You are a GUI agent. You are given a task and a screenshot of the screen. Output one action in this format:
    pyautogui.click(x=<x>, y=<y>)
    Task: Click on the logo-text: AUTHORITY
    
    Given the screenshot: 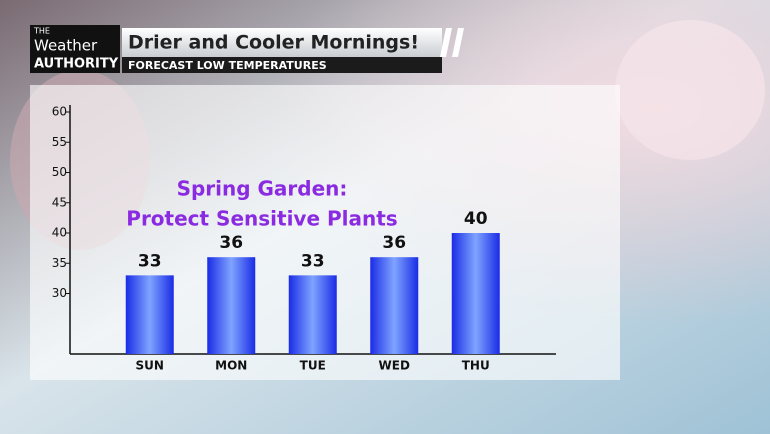 What is the action you would take?
    pyautogui.click(x=76, y=64)
    